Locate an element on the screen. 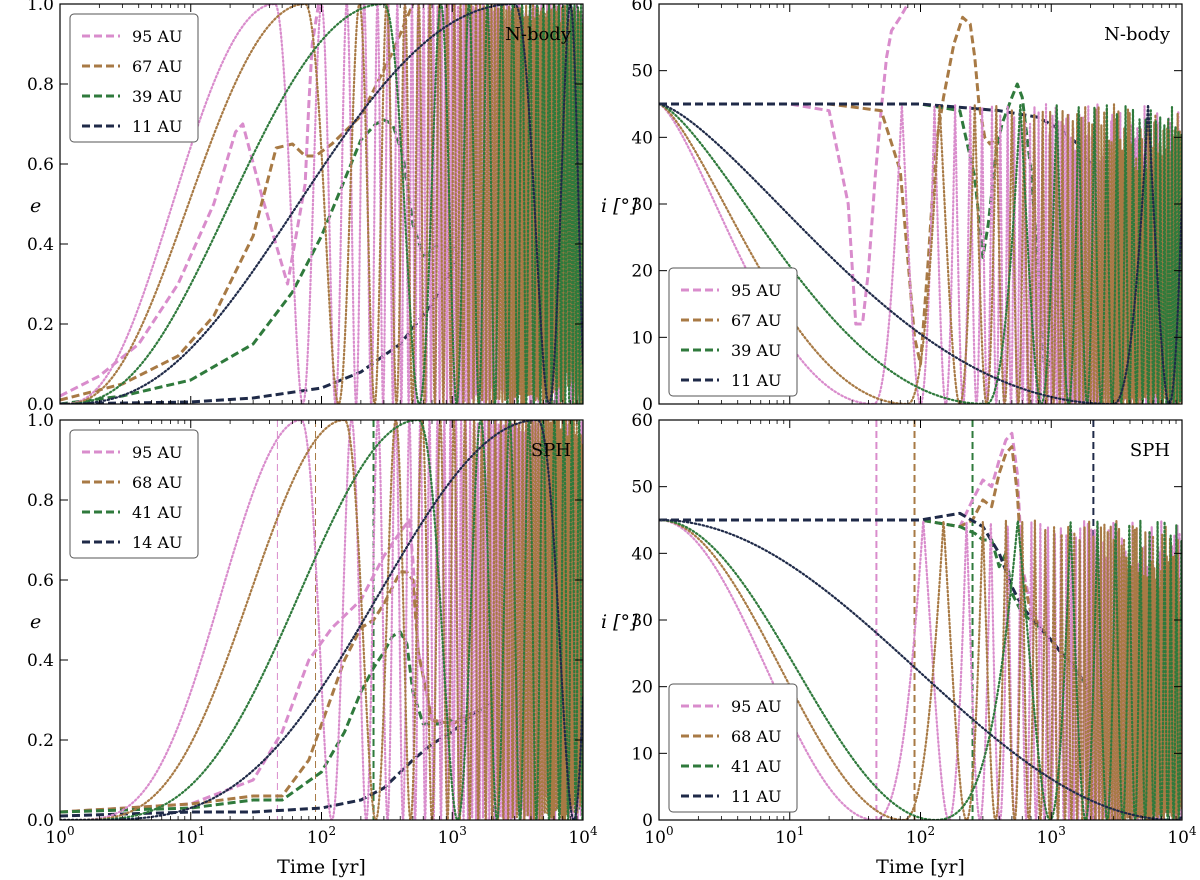  legend: 95 AU 68 AU 41 AU 11 AU is located at coordinates (733, 748).